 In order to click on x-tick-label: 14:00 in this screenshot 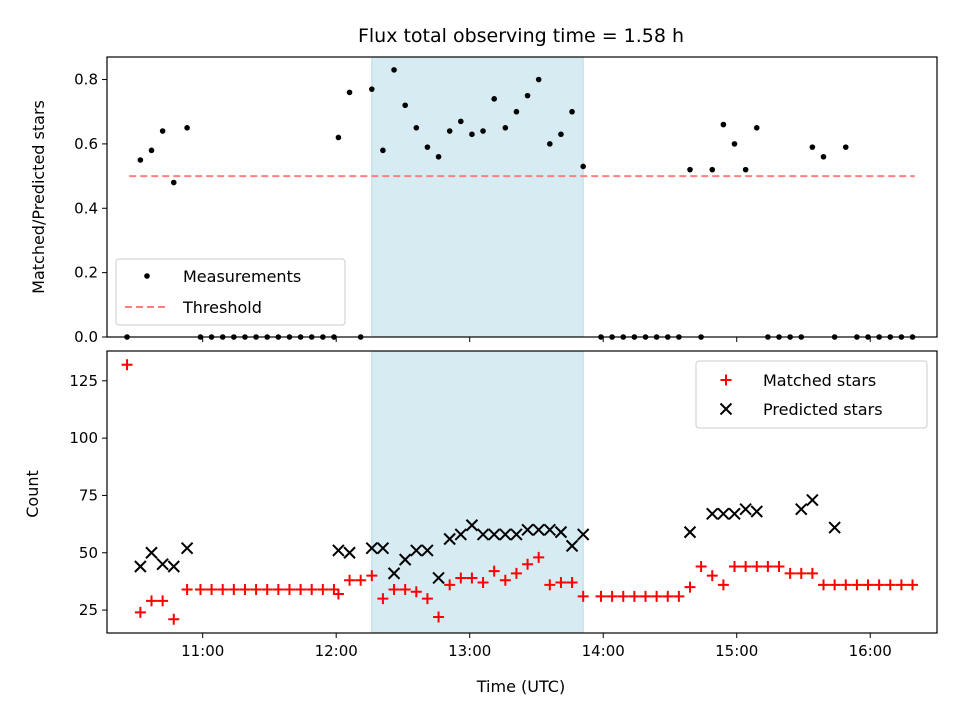, I will do `click(603, 651)`.